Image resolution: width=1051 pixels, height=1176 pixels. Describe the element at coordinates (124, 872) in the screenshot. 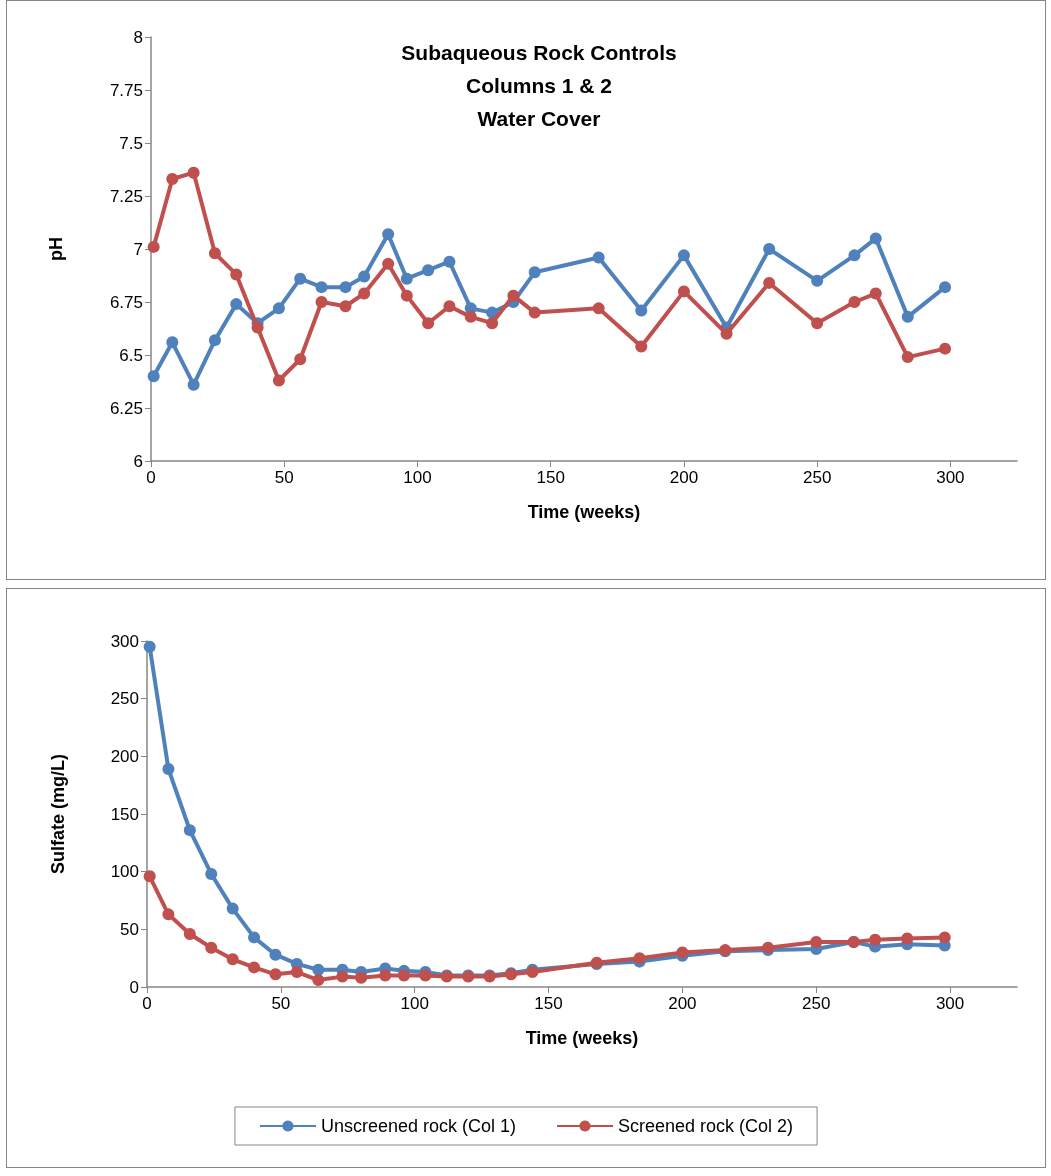

I see `y-tick-label: 100` at that location.